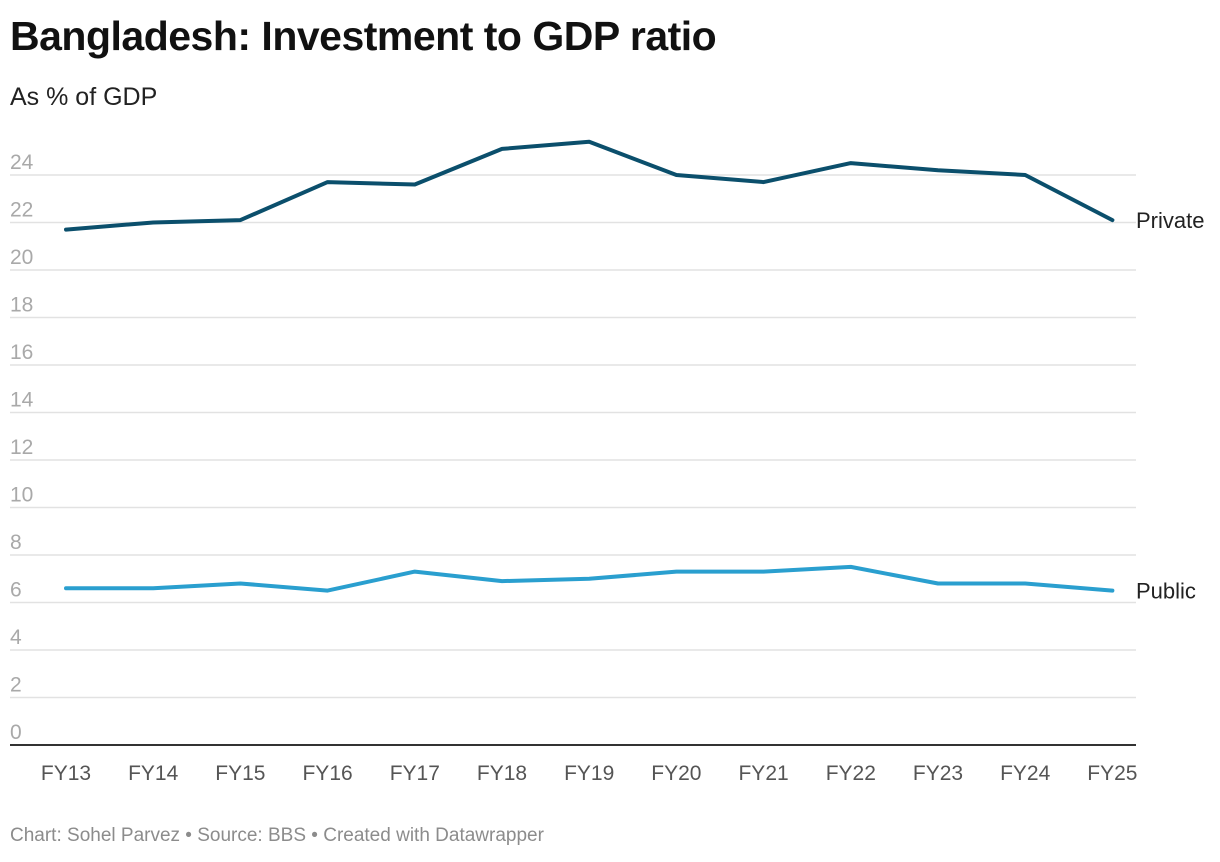 The width and height of the screenshot is (1220, 862). What do you see at coordinates (153, 773) in the screenshot?
I see `x-tick-label: FY14` at bounding box center [153, 773].